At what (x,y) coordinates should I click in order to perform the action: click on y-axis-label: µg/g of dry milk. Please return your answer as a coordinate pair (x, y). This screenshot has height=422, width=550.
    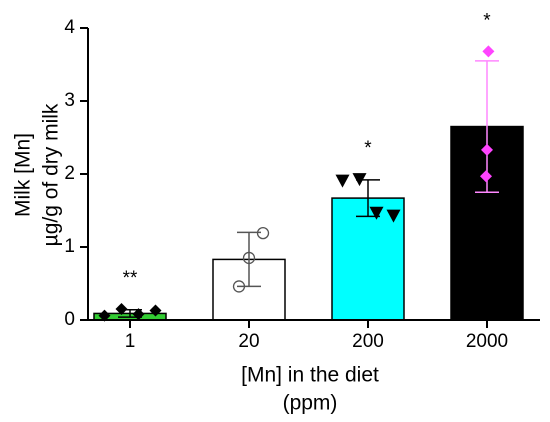
    Looking at the image, I should click on (51, 174).